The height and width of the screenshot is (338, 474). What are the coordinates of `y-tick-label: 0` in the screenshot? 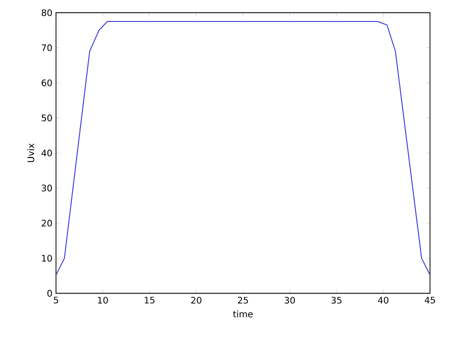 It's located at (49, 293).